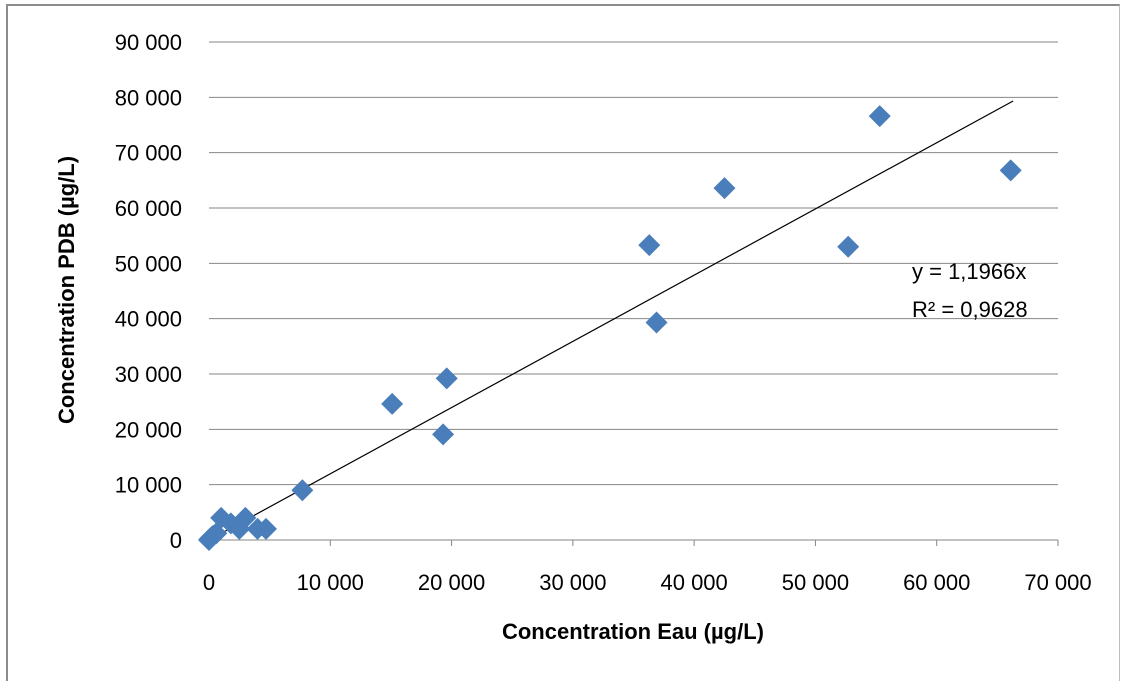 The image size is (1123, 683). I want to click on x-tick-label: 0, so click(209, 582).